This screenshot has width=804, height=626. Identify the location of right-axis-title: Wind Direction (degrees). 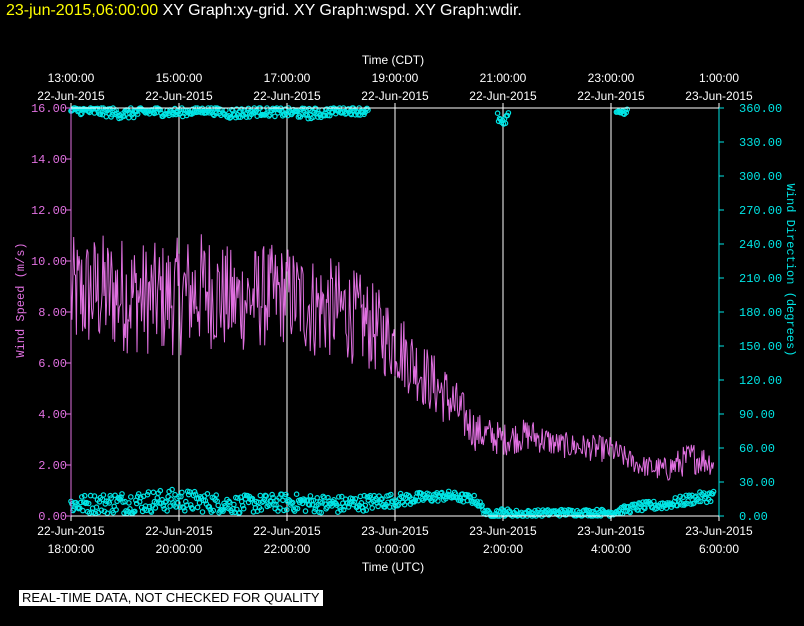
(790, 270).